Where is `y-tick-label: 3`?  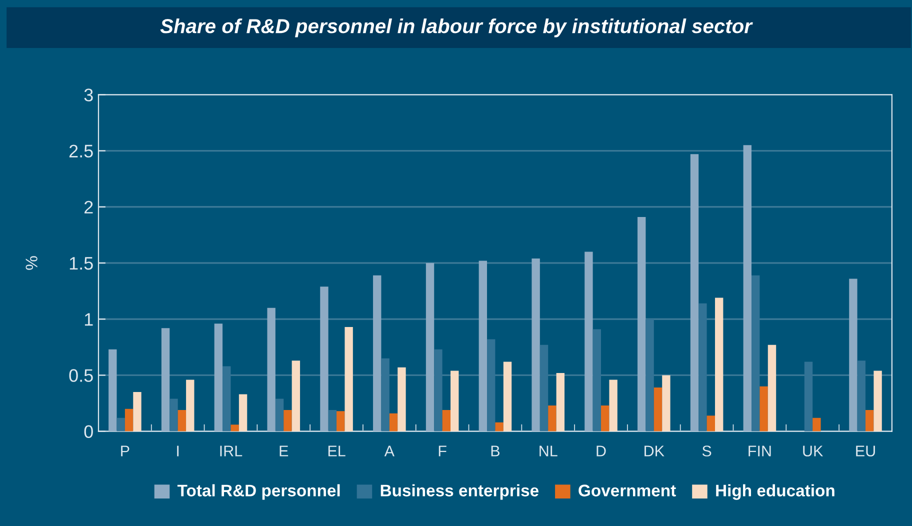 y-tick-label: 3 is located at coordinates (88, 95).